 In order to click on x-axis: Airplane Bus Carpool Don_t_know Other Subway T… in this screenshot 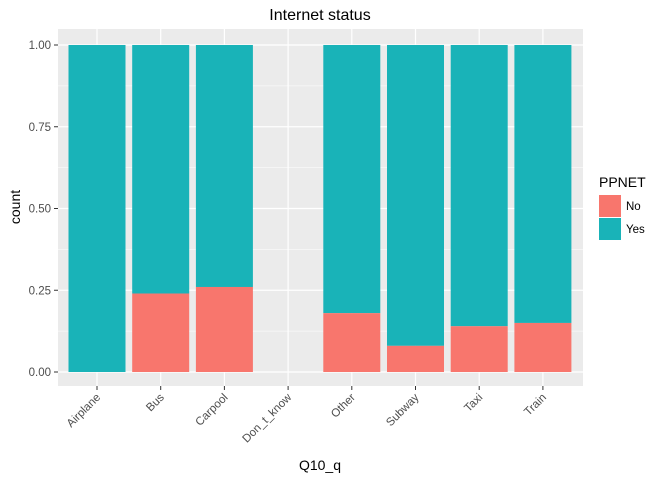, I will do `click(307, 415)`.